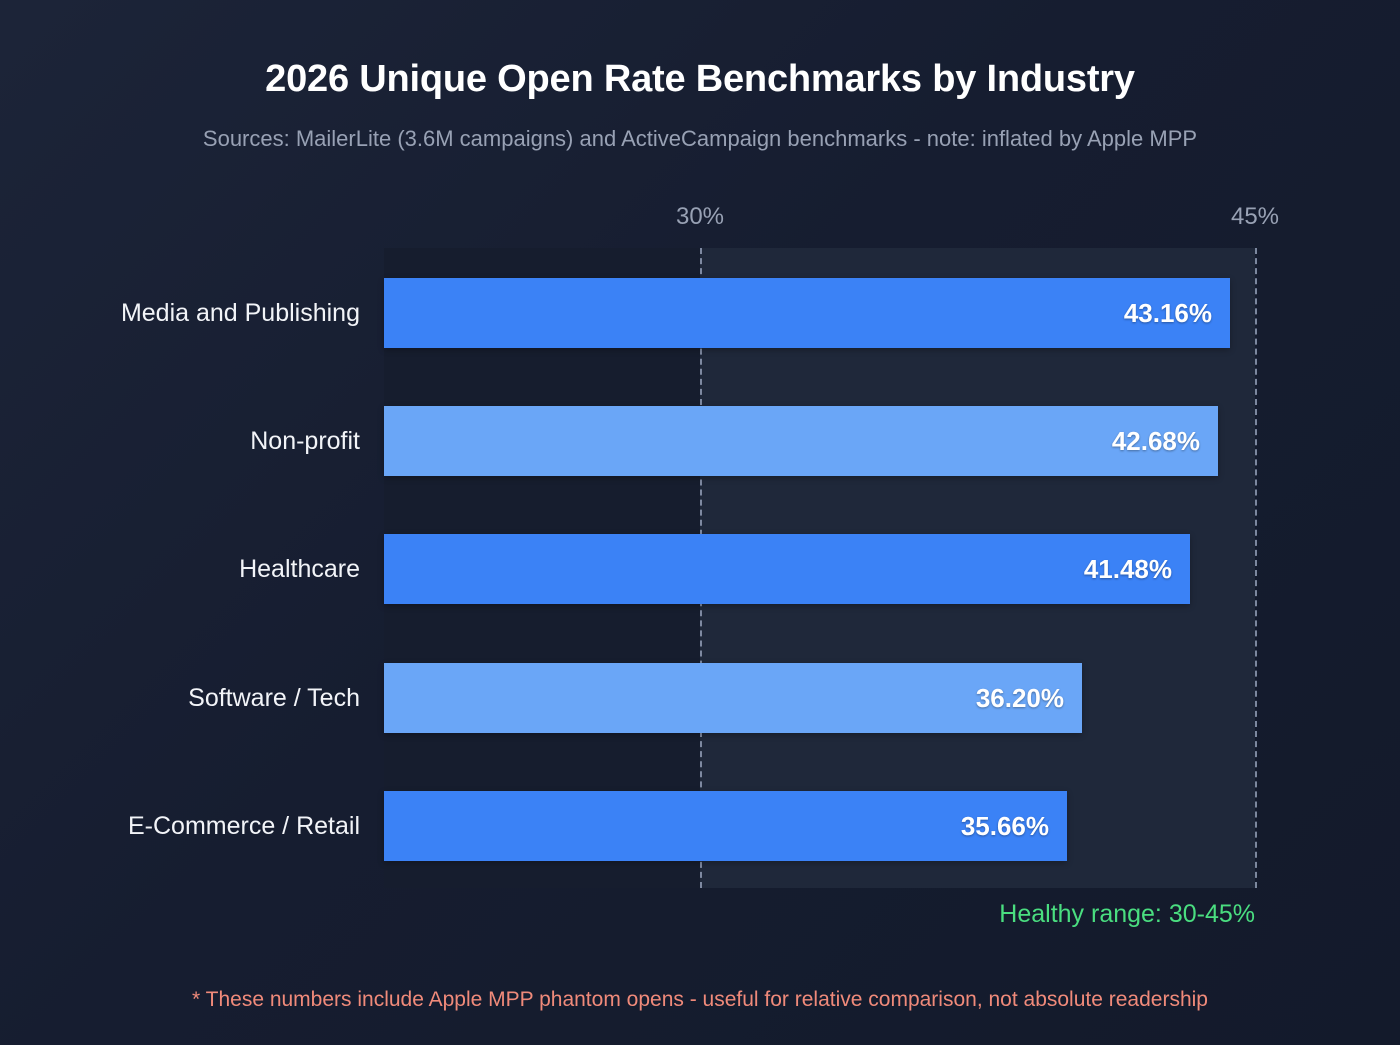  I want to click on bar: 36.20%, so click(733, 698).